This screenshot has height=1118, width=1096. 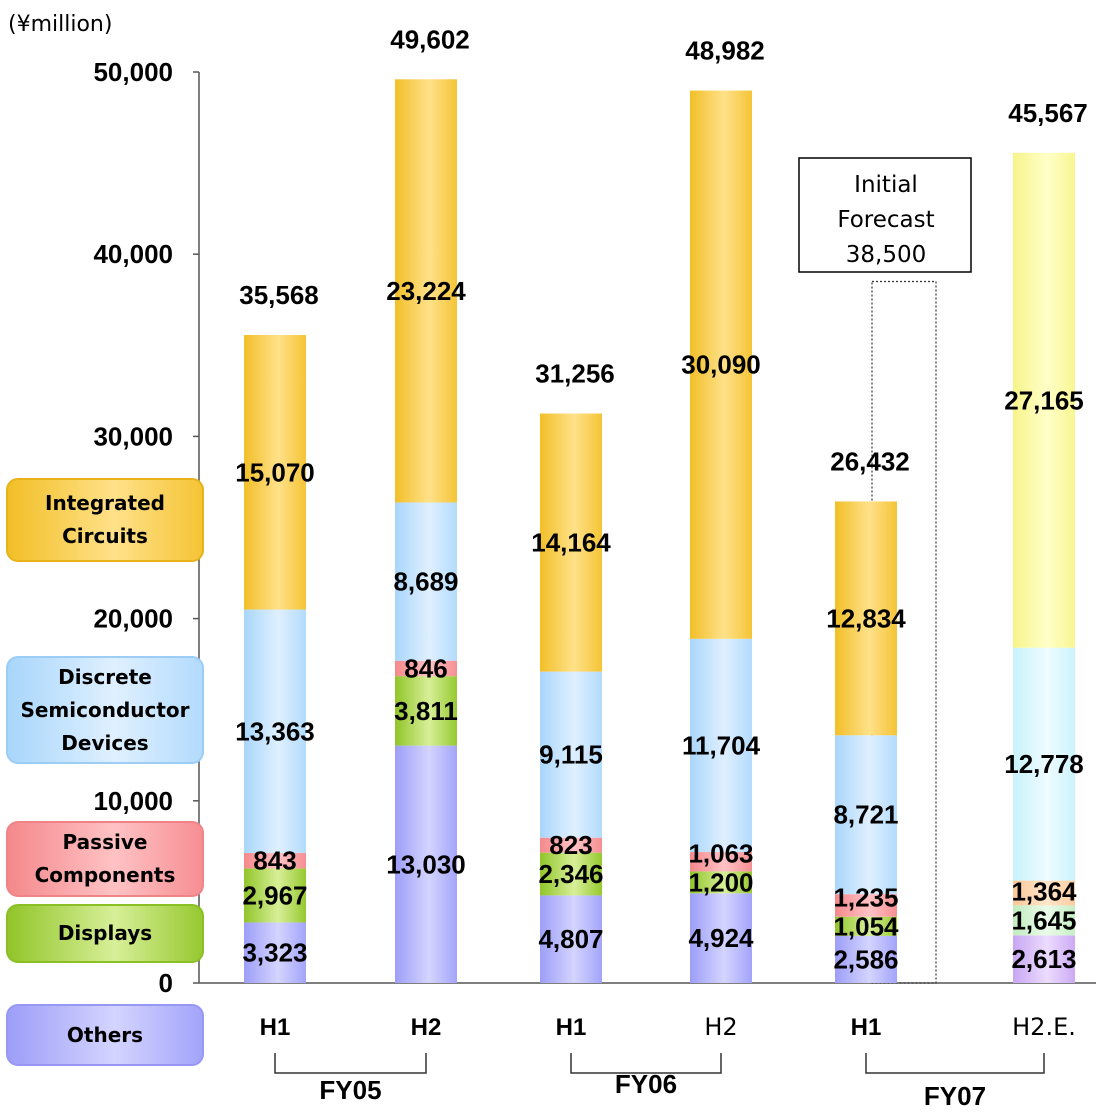 I want to click on legend-integrated-circuits: Integrated Circuits, so click(x=105, y=520).